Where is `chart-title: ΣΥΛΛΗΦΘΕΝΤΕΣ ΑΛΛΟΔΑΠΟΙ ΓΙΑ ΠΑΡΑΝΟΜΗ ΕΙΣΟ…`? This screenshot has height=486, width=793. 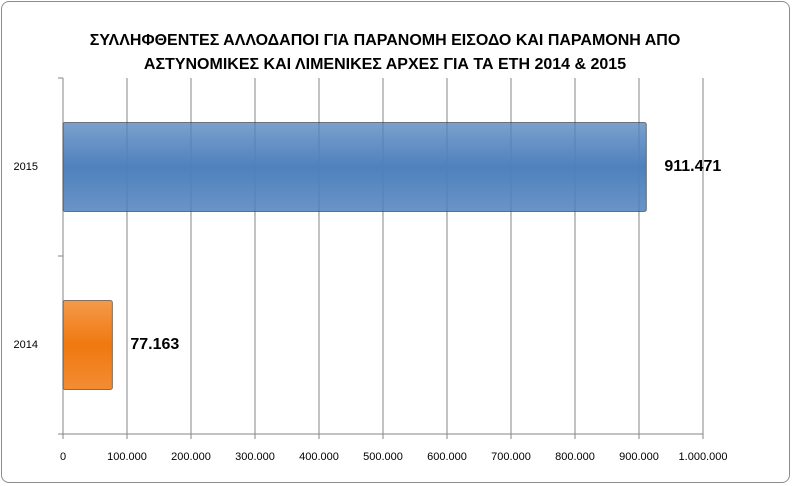 chart-title: ΣΥΛΛΗΦΘΕΝΤΕΣ ΑΛΛΟΔΑΠΟΙ ΓΙΑ ΠΑΡΑΝΟΜΗ ΕΙΣΟ… is located at coordinates (385, 52).